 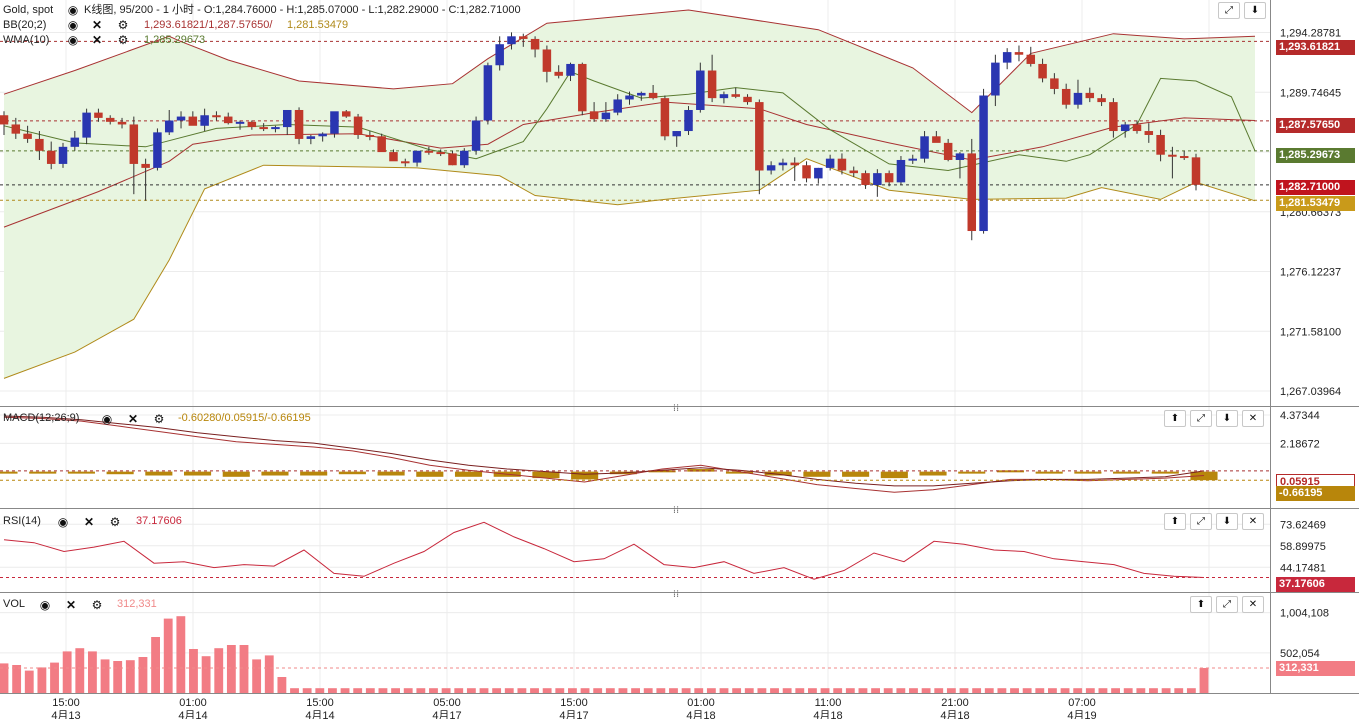 I want to click on bb-lower-tag: 1,281.53479, so click(x=1315, y=203).